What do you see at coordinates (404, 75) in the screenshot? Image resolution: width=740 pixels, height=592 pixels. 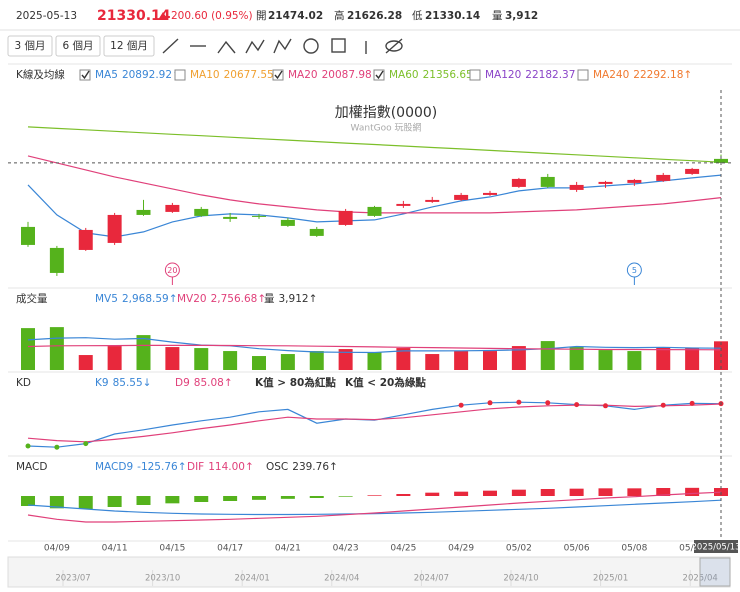 I see `legend-name: MA60` at bounding box center [404, 75].